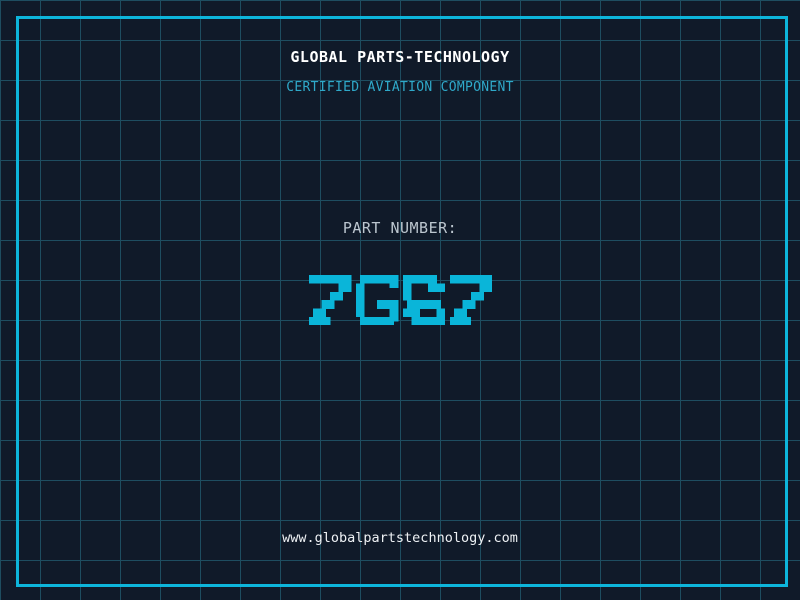  I want to click on part-number-label: PART NUMBER:, so click(400, 228).